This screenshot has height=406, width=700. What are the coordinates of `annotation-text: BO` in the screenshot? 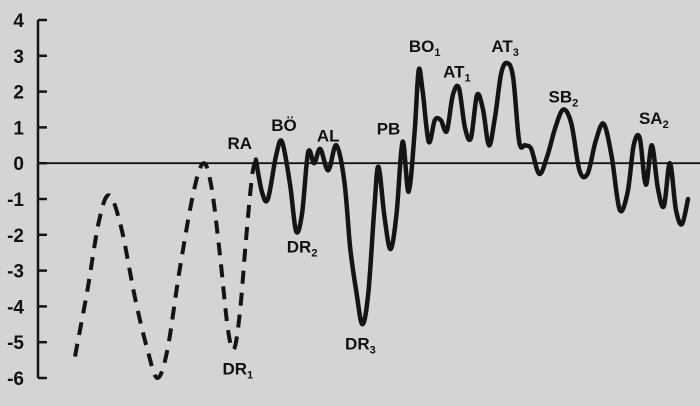 It's located at (422, 46).